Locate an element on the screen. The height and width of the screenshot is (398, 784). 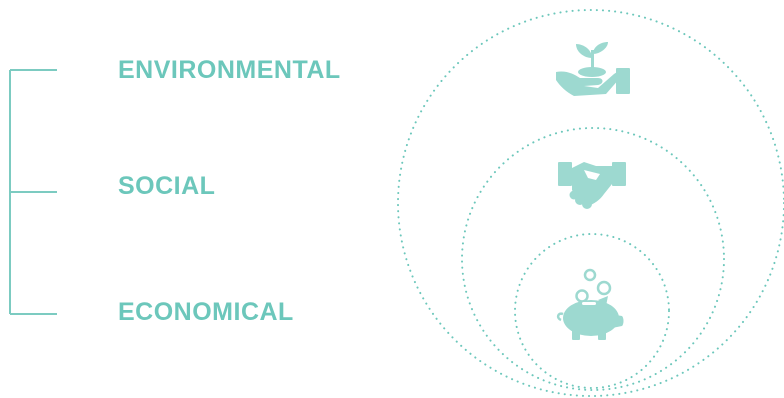
label-environmental: ENVIRONMENTAL is located at coordinates (229, 70).